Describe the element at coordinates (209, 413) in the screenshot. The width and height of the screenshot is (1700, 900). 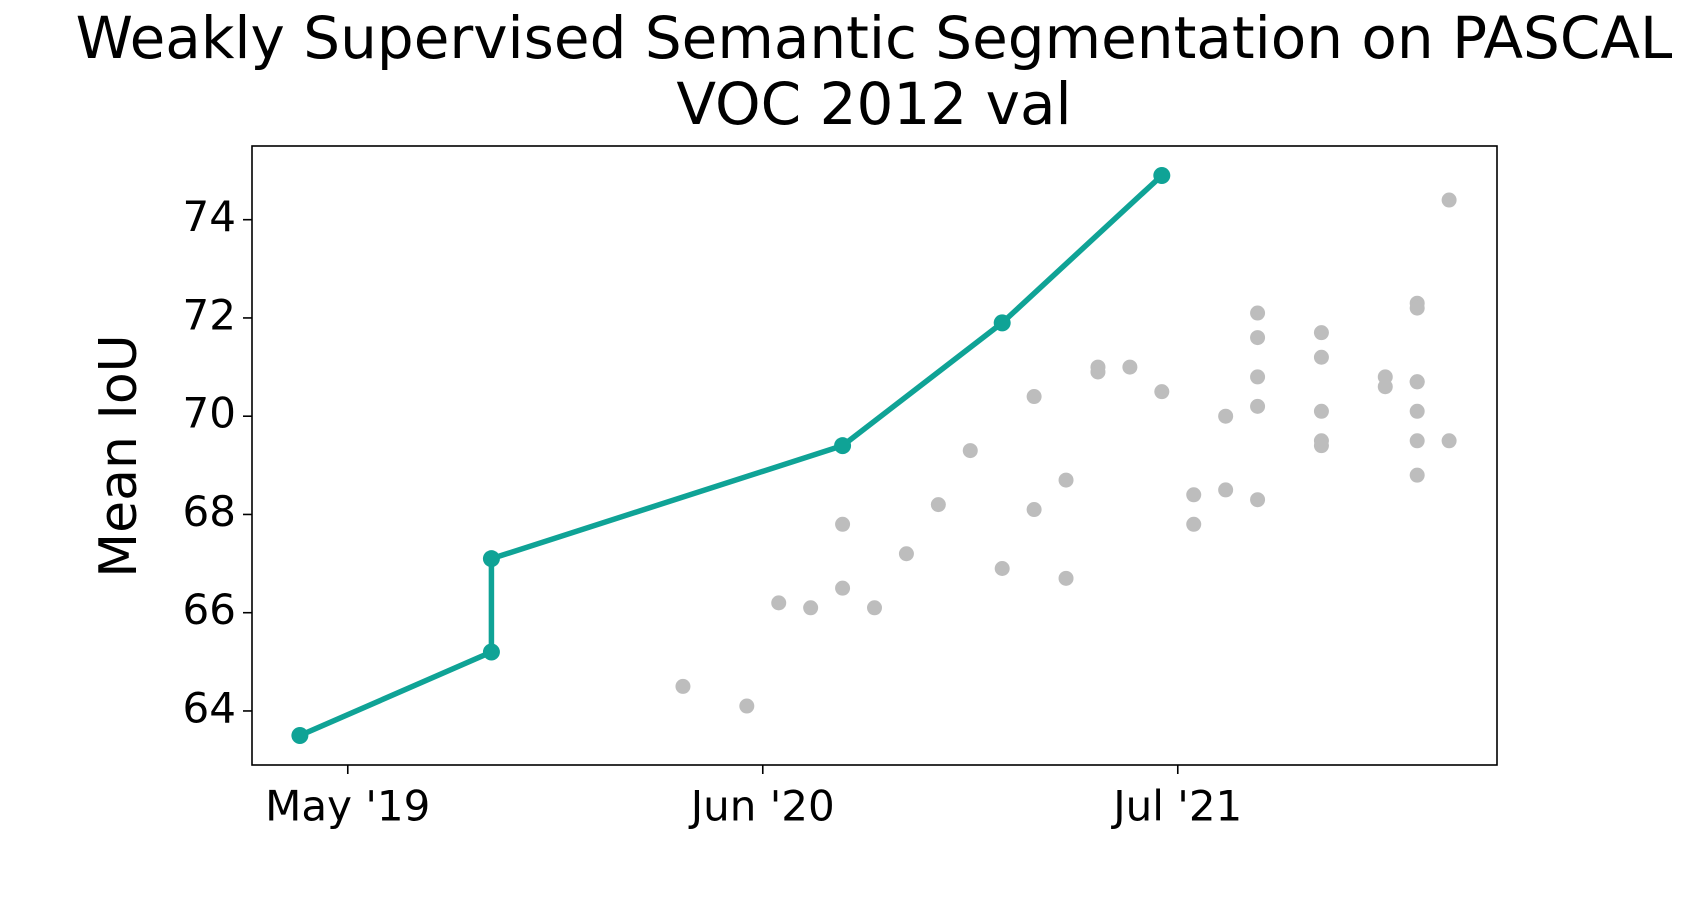
I see `y-tick-label: 70` at that location.